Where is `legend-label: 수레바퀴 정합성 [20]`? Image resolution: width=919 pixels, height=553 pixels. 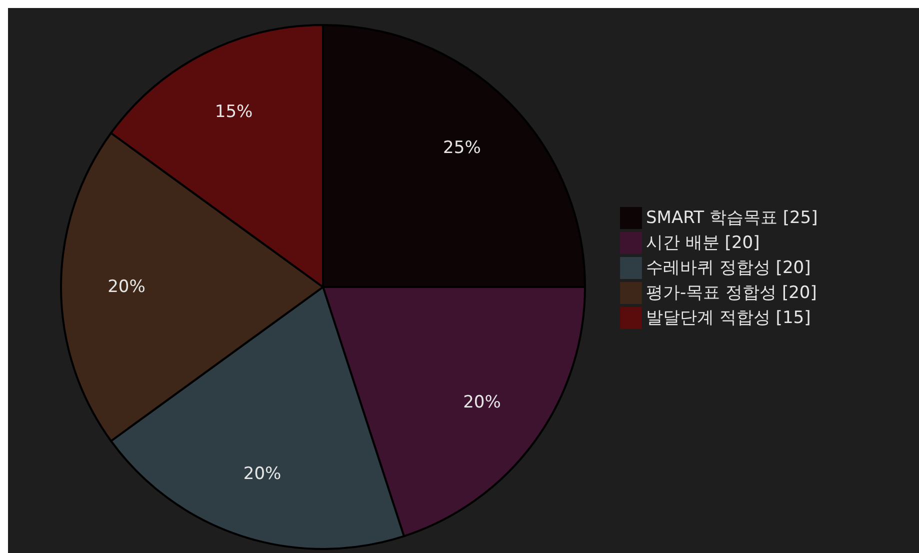 legend-label: 수레바퀴 정합성 [20] is located at coordinates (728, 268).